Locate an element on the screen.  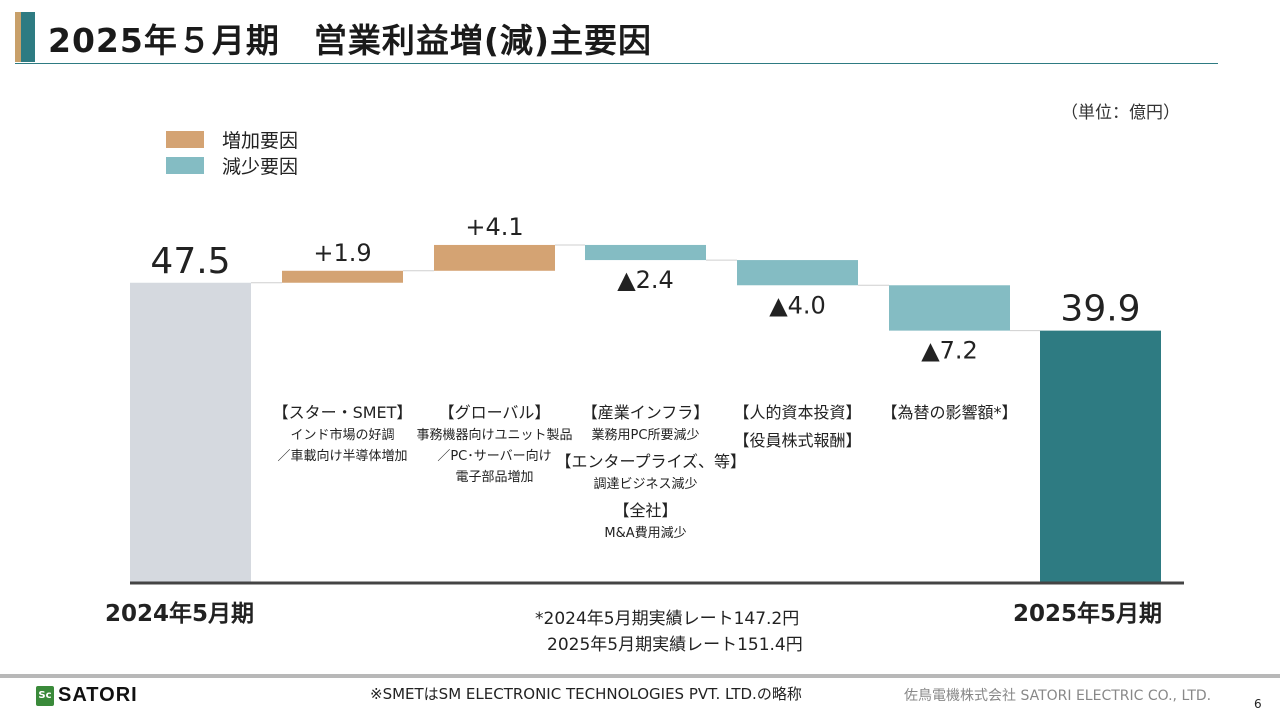
category-label-start: 2024年5月期 is located at coordinates (180, 614).